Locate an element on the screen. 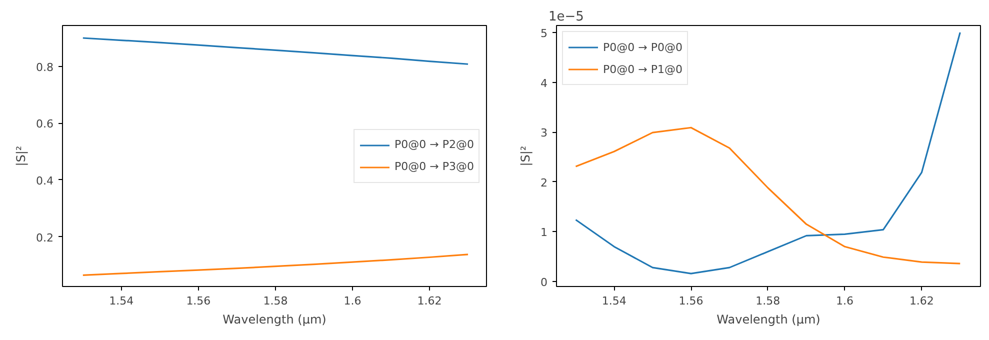 This screenshot has height=340, width=989. legend-label: P0@0 → P0@0 is located at coordinates (642, 47).